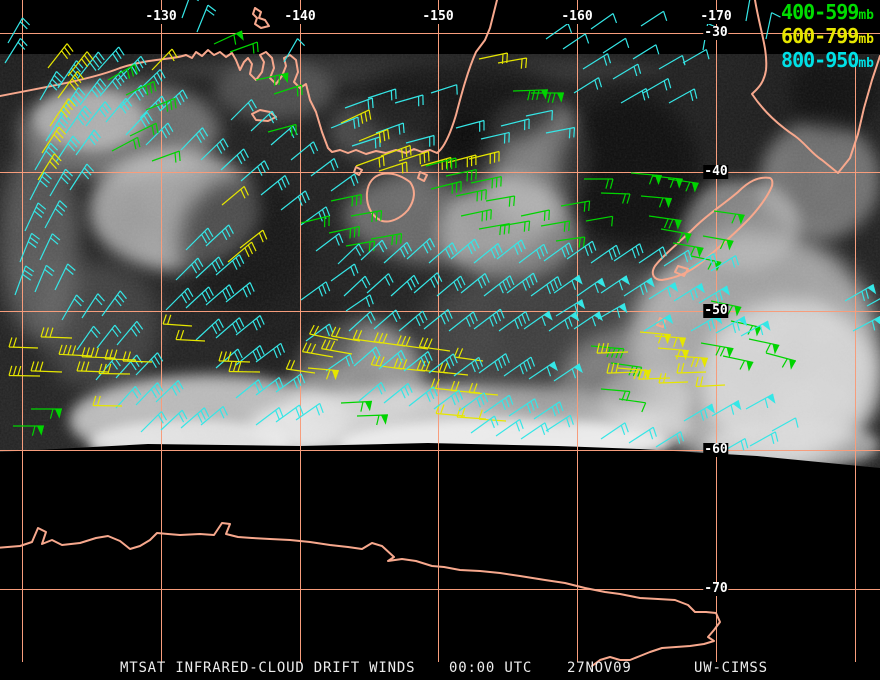 The width and height of the screenshot is (880, 680). Describe the element at coordinates (577, 16) in the screenshot. I see `longitude-label: -160` at that location.